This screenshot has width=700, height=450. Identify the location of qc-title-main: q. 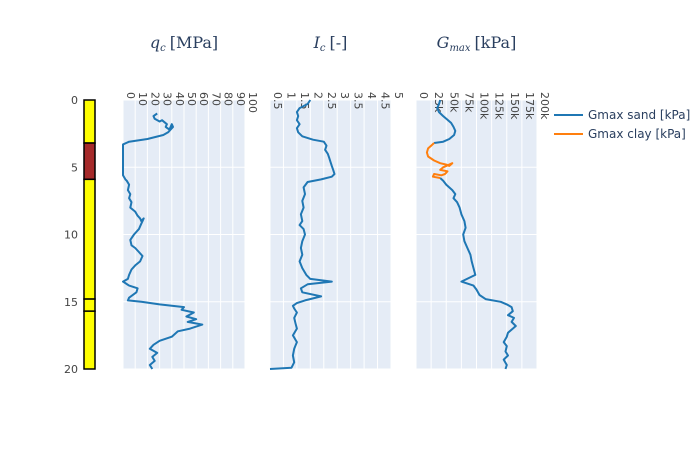
(155, 42).